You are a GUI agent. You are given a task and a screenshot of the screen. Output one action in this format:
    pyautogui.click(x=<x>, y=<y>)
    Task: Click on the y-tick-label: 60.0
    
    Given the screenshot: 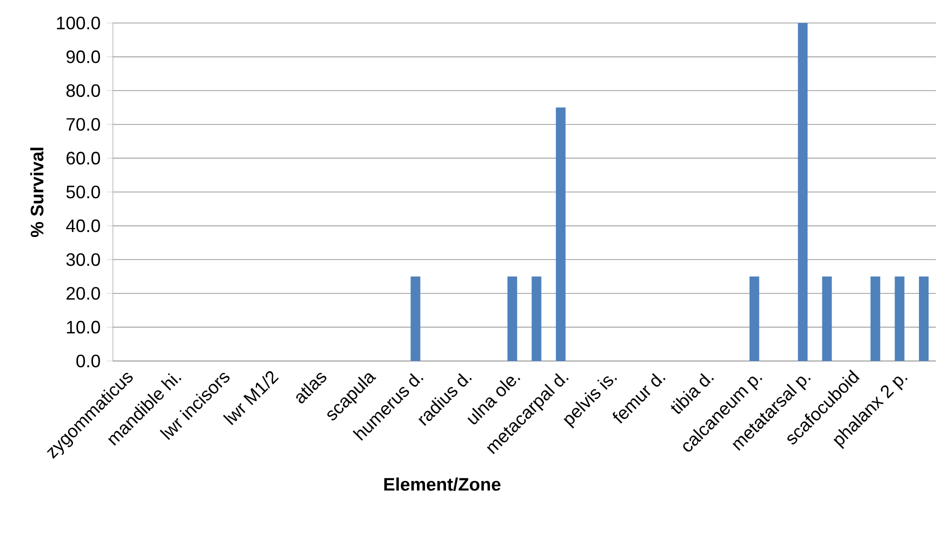 What is the action you would take?
    pyautogui.click(x=83, y=158)
    